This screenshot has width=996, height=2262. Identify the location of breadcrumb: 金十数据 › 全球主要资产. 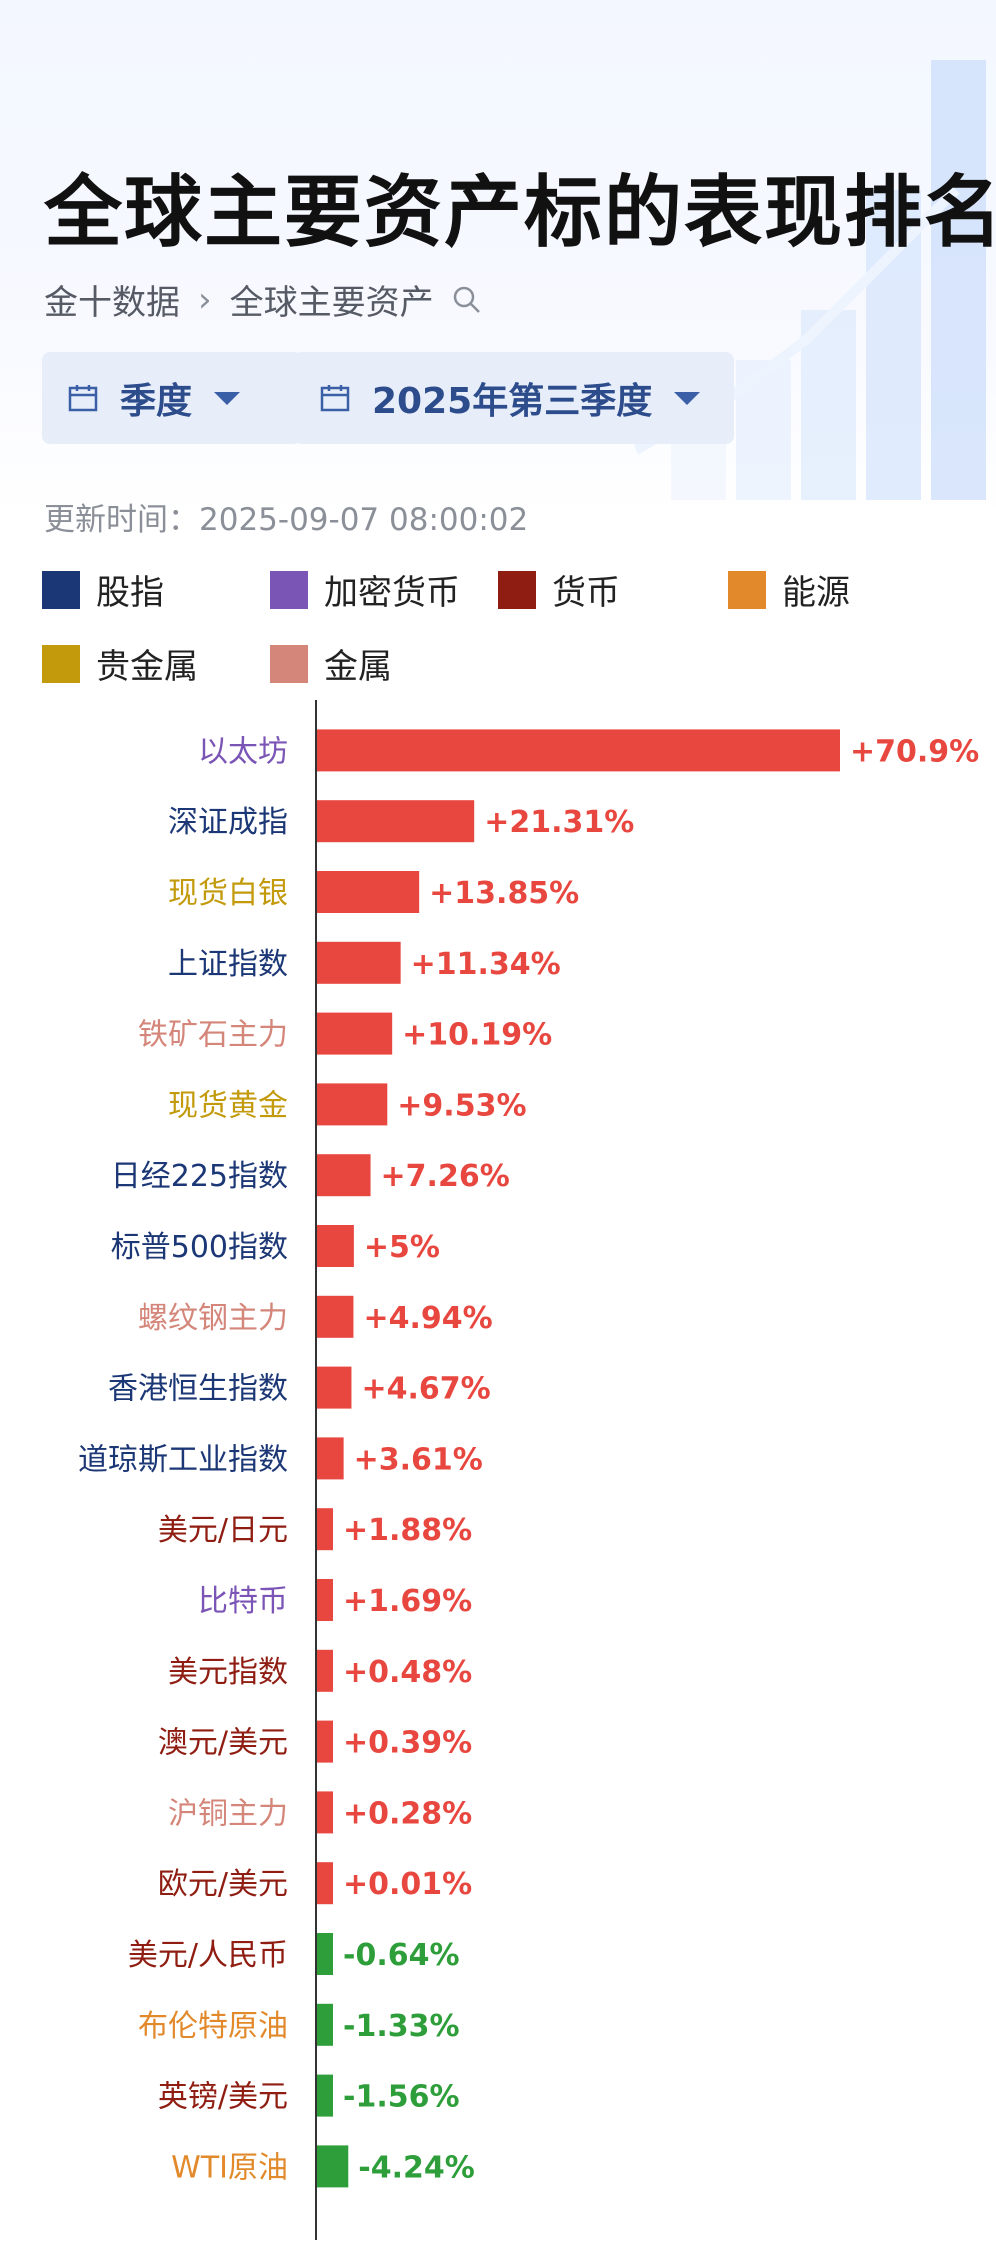
(263, 299).